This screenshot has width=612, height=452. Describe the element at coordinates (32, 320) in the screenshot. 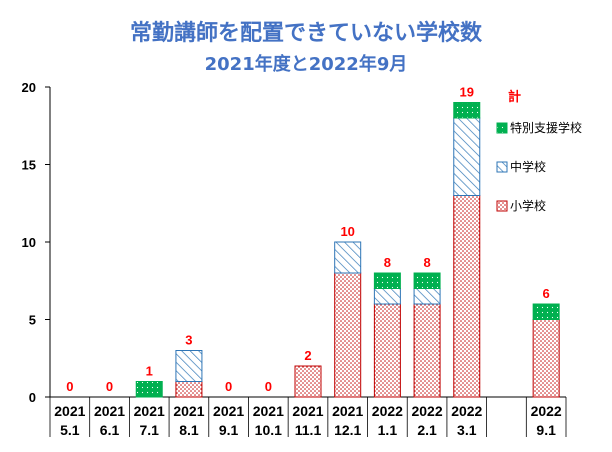

I see `y-tick-label: 5` at that location.